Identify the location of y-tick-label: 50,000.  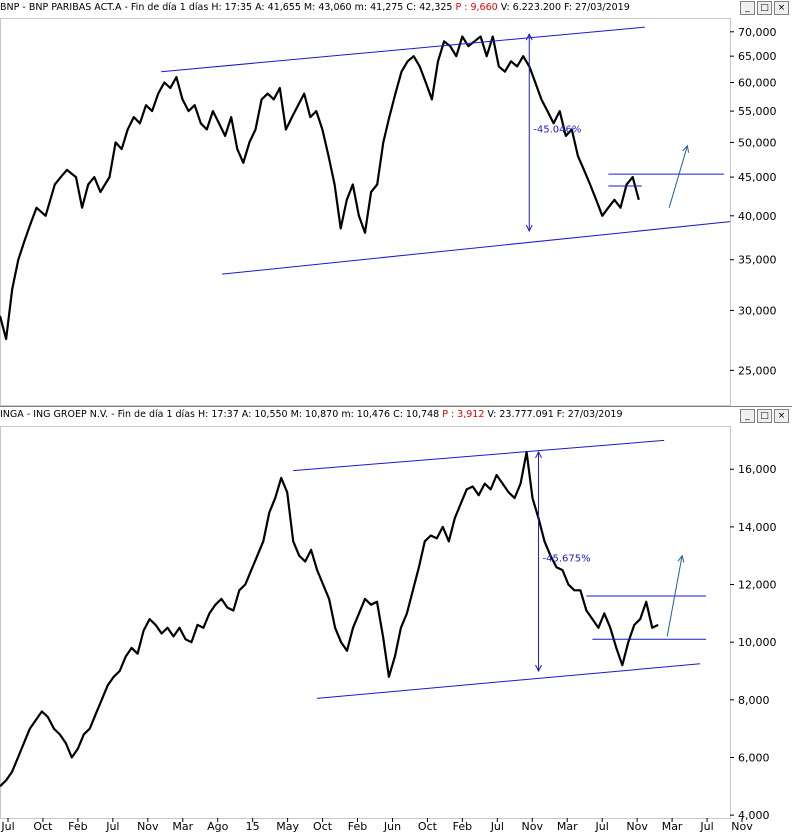
(757, 142).